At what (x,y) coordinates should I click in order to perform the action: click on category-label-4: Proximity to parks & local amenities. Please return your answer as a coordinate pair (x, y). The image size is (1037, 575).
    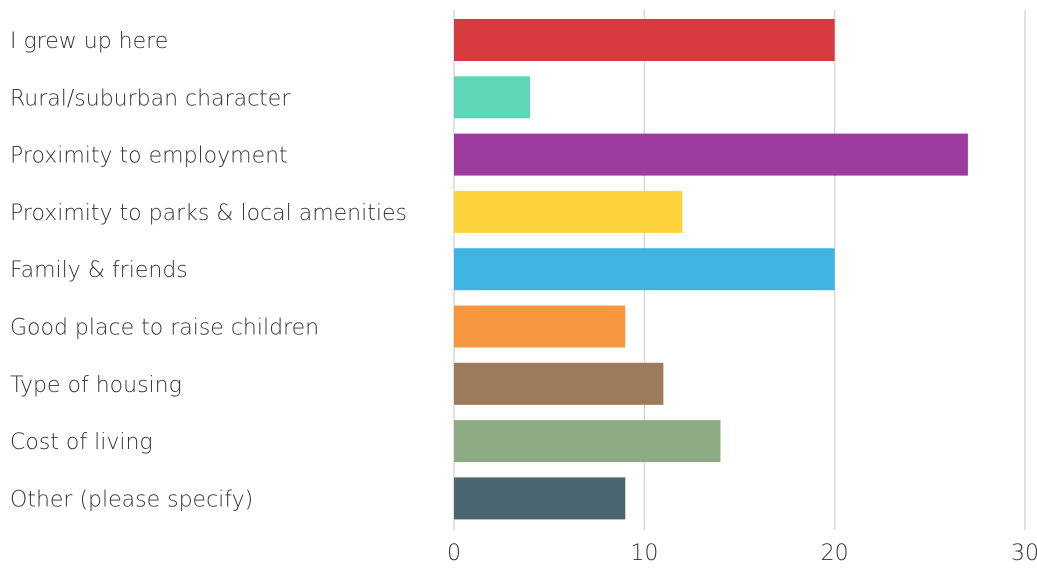
    Looking at the image, I should click on (208, 213).